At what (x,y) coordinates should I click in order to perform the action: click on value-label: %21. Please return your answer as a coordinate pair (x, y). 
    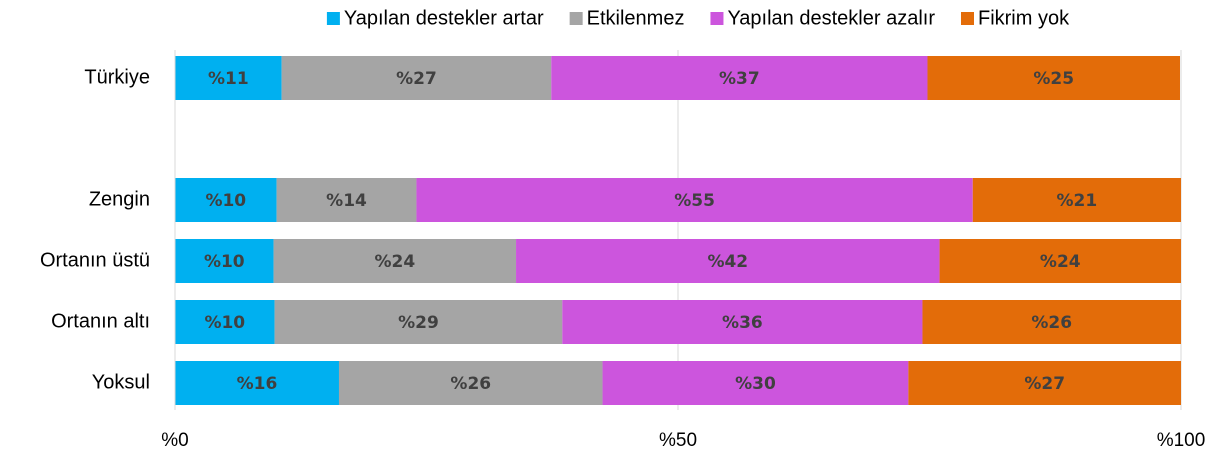
    Looking at the image, I should click on (1077, 201).